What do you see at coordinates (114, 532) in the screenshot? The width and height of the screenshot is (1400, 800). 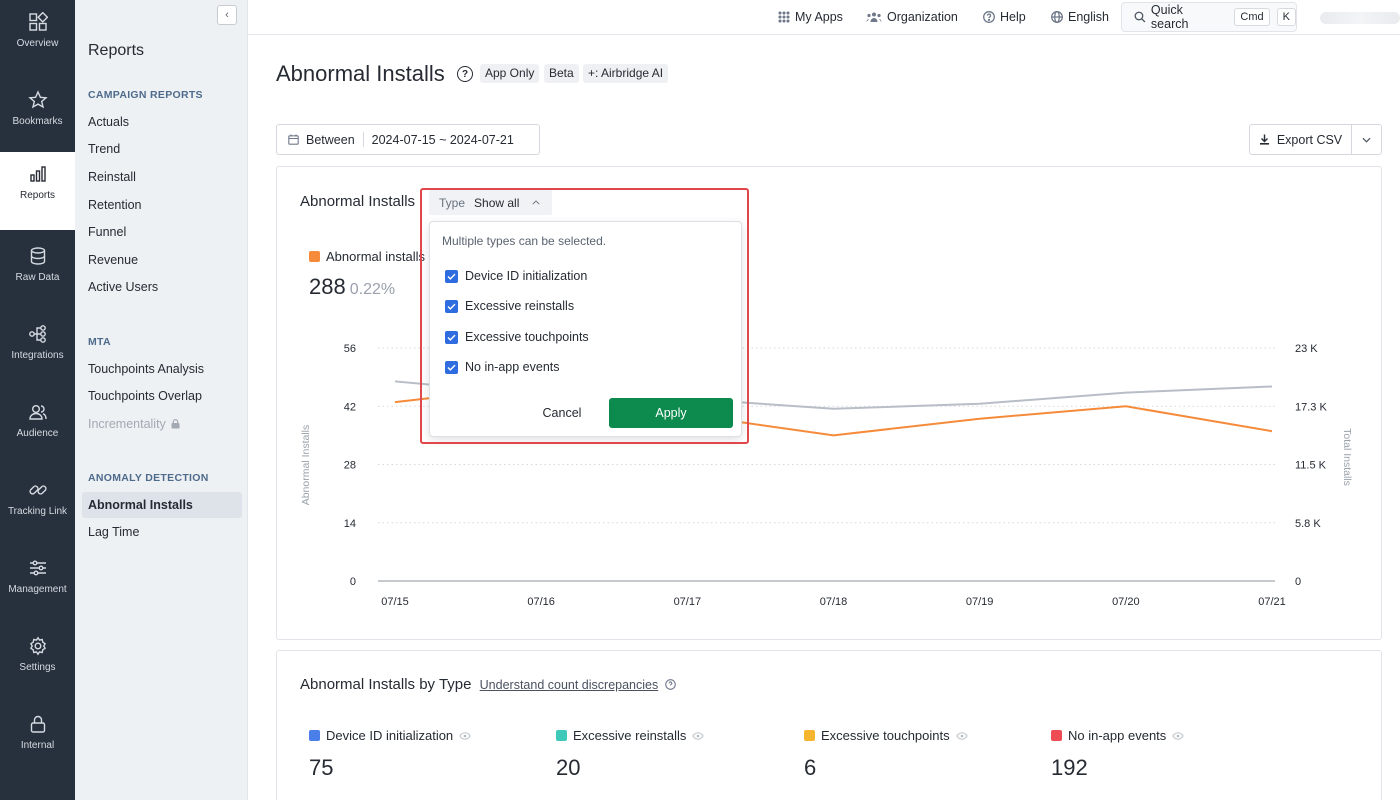 I see `sidebar-item-lag-time: Lag Time` at bounding box center [114, 532].